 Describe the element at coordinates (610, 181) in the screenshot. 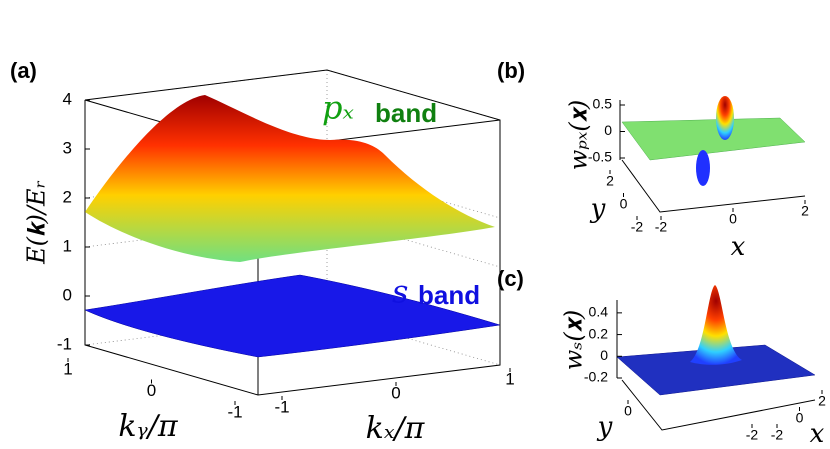

I see `y-tick-label: 2` at that location.